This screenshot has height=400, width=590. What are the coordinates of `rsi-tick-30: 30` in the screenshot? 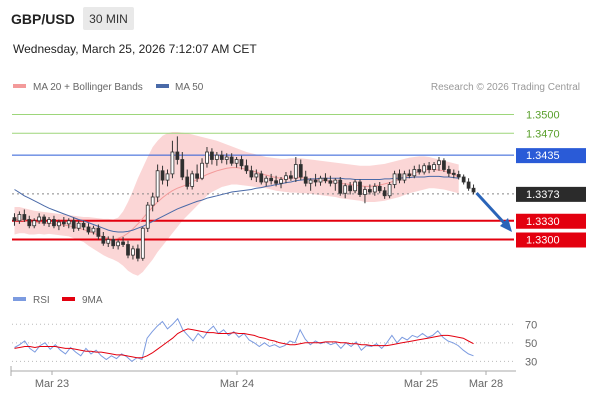 It's located at (531, 362).